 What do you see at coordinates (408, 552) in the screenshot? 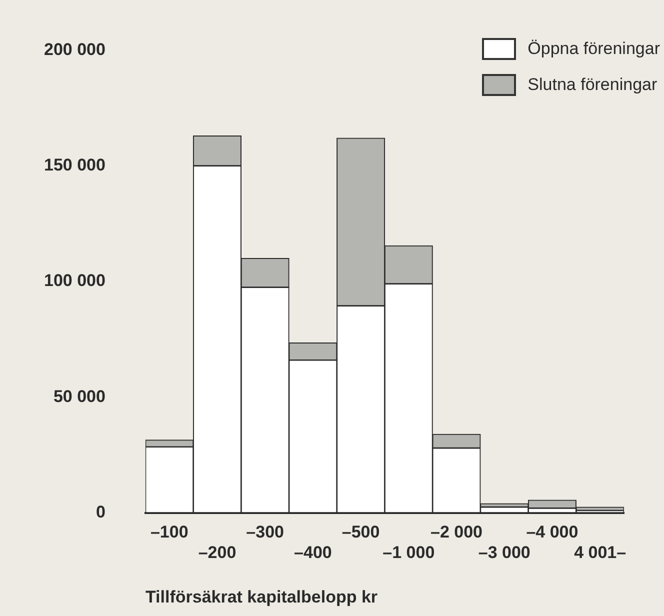
I see `x-tick-label: –1 000` at bounding box center [408, 552].